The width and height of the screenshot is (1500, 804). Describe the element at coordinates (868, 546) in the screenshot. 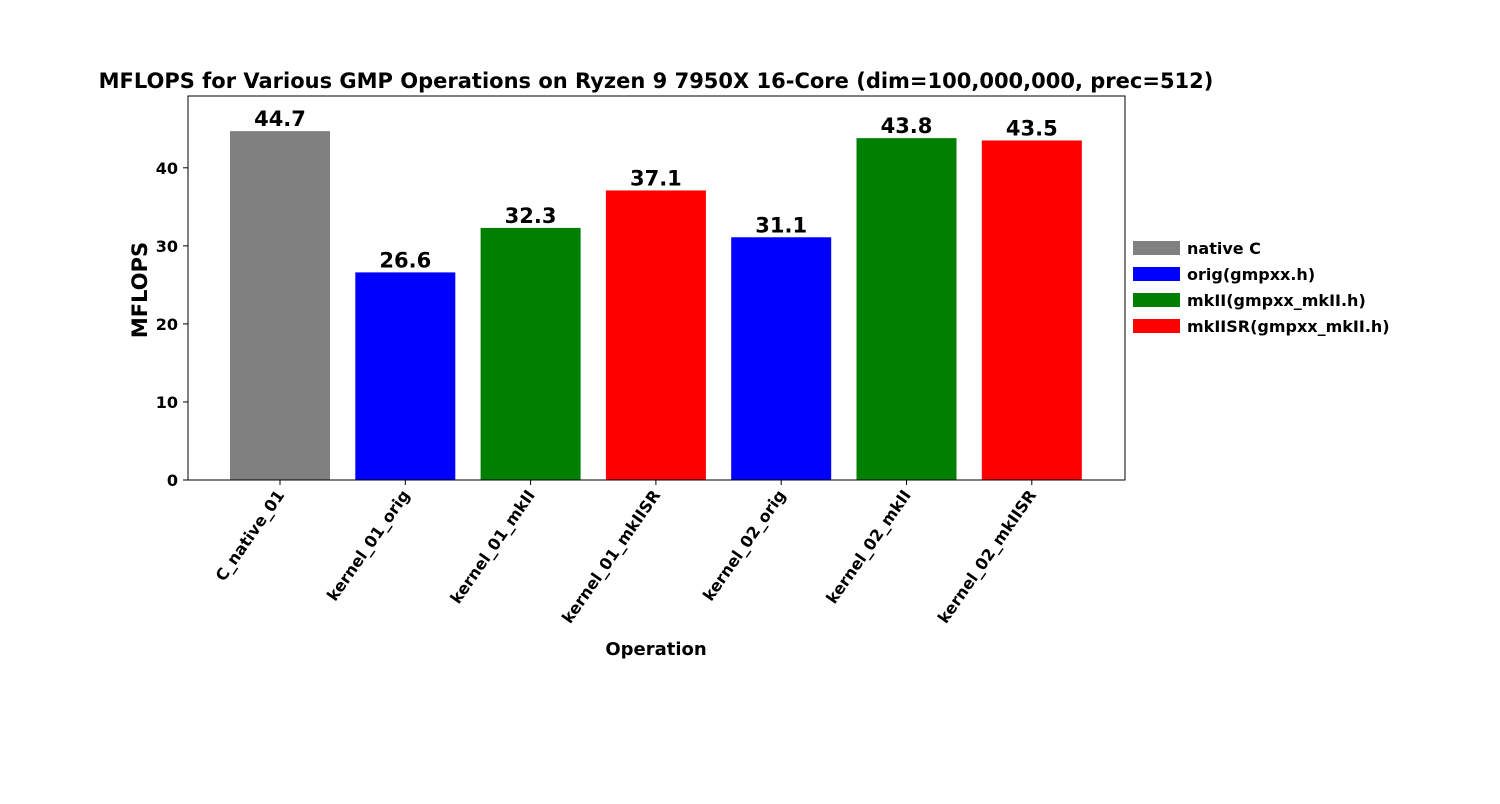

I see `x-tick-label: kernel_02_mkII` at that location.